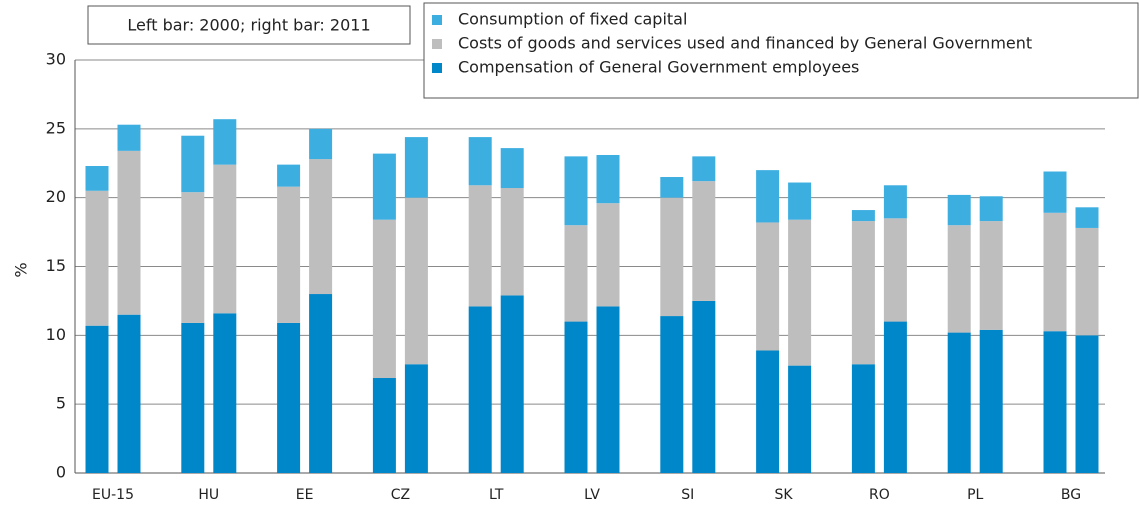  Describe the element at coordinates (687, 495) in the screenshot. I see `x-tick-label: SI` at that location.